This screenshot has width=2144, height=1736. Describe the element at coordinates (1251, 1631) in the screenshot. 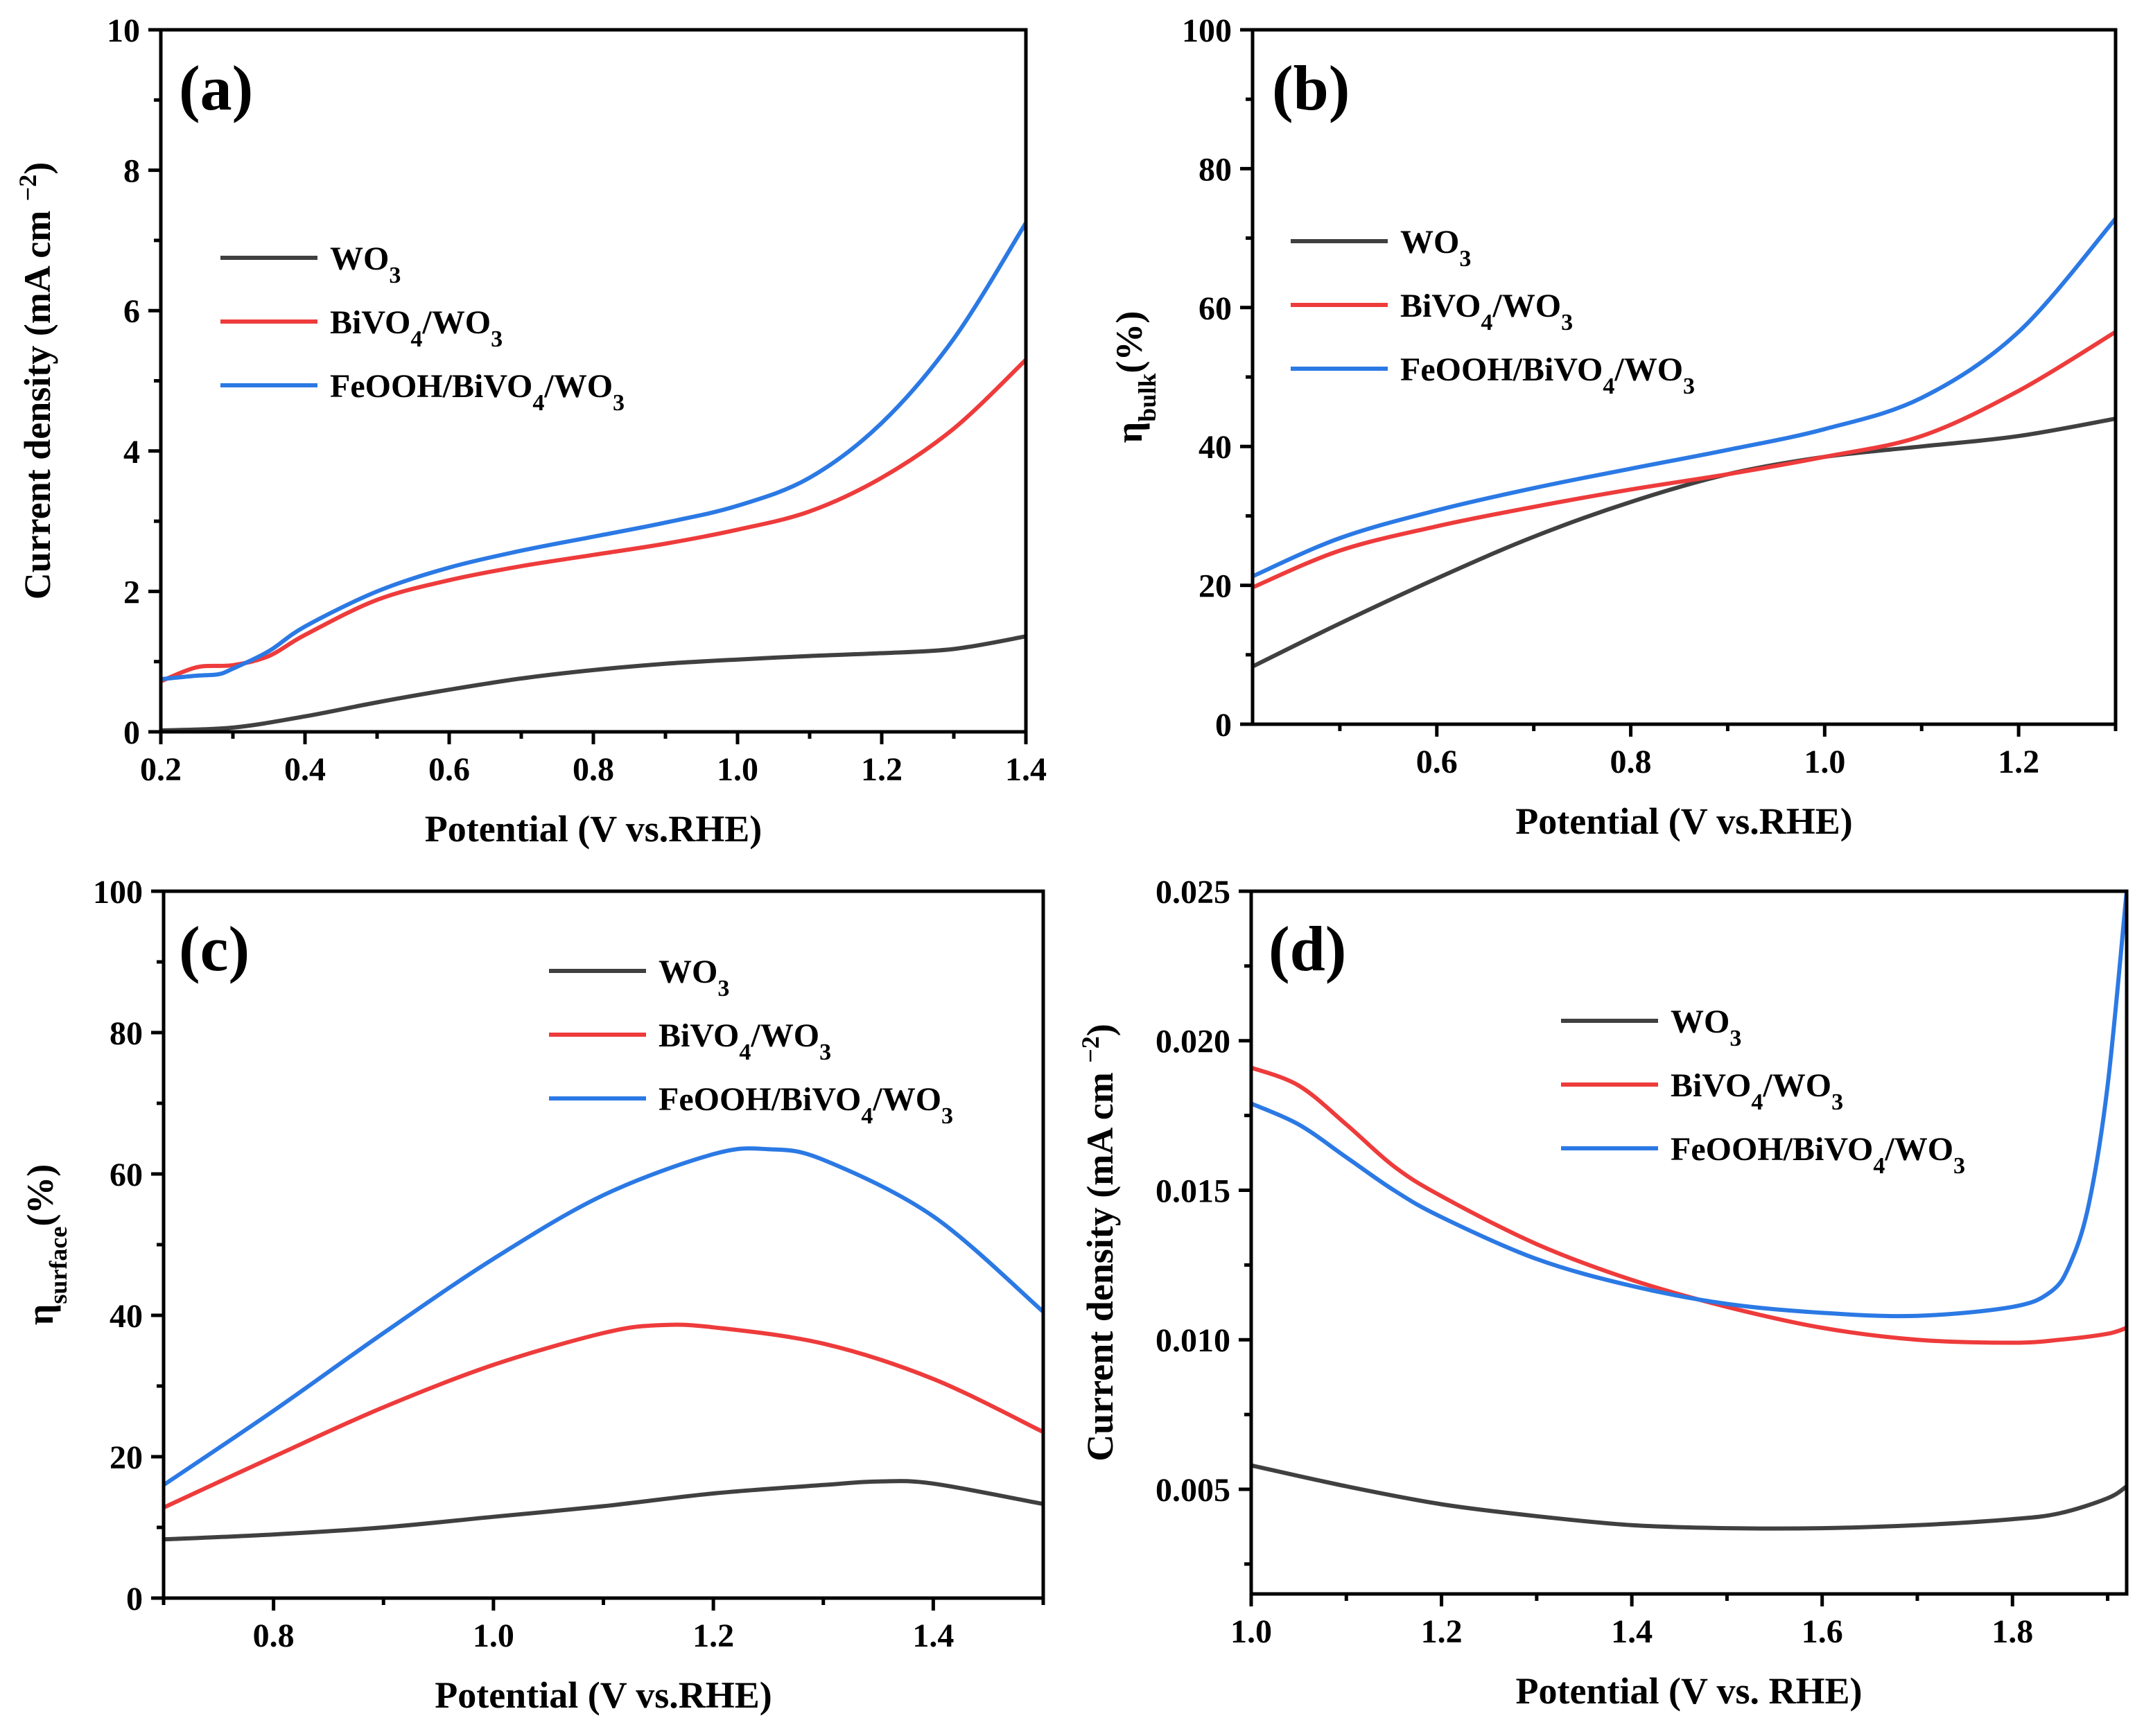

I see `x-tick-label-d: 1.0` at that location.